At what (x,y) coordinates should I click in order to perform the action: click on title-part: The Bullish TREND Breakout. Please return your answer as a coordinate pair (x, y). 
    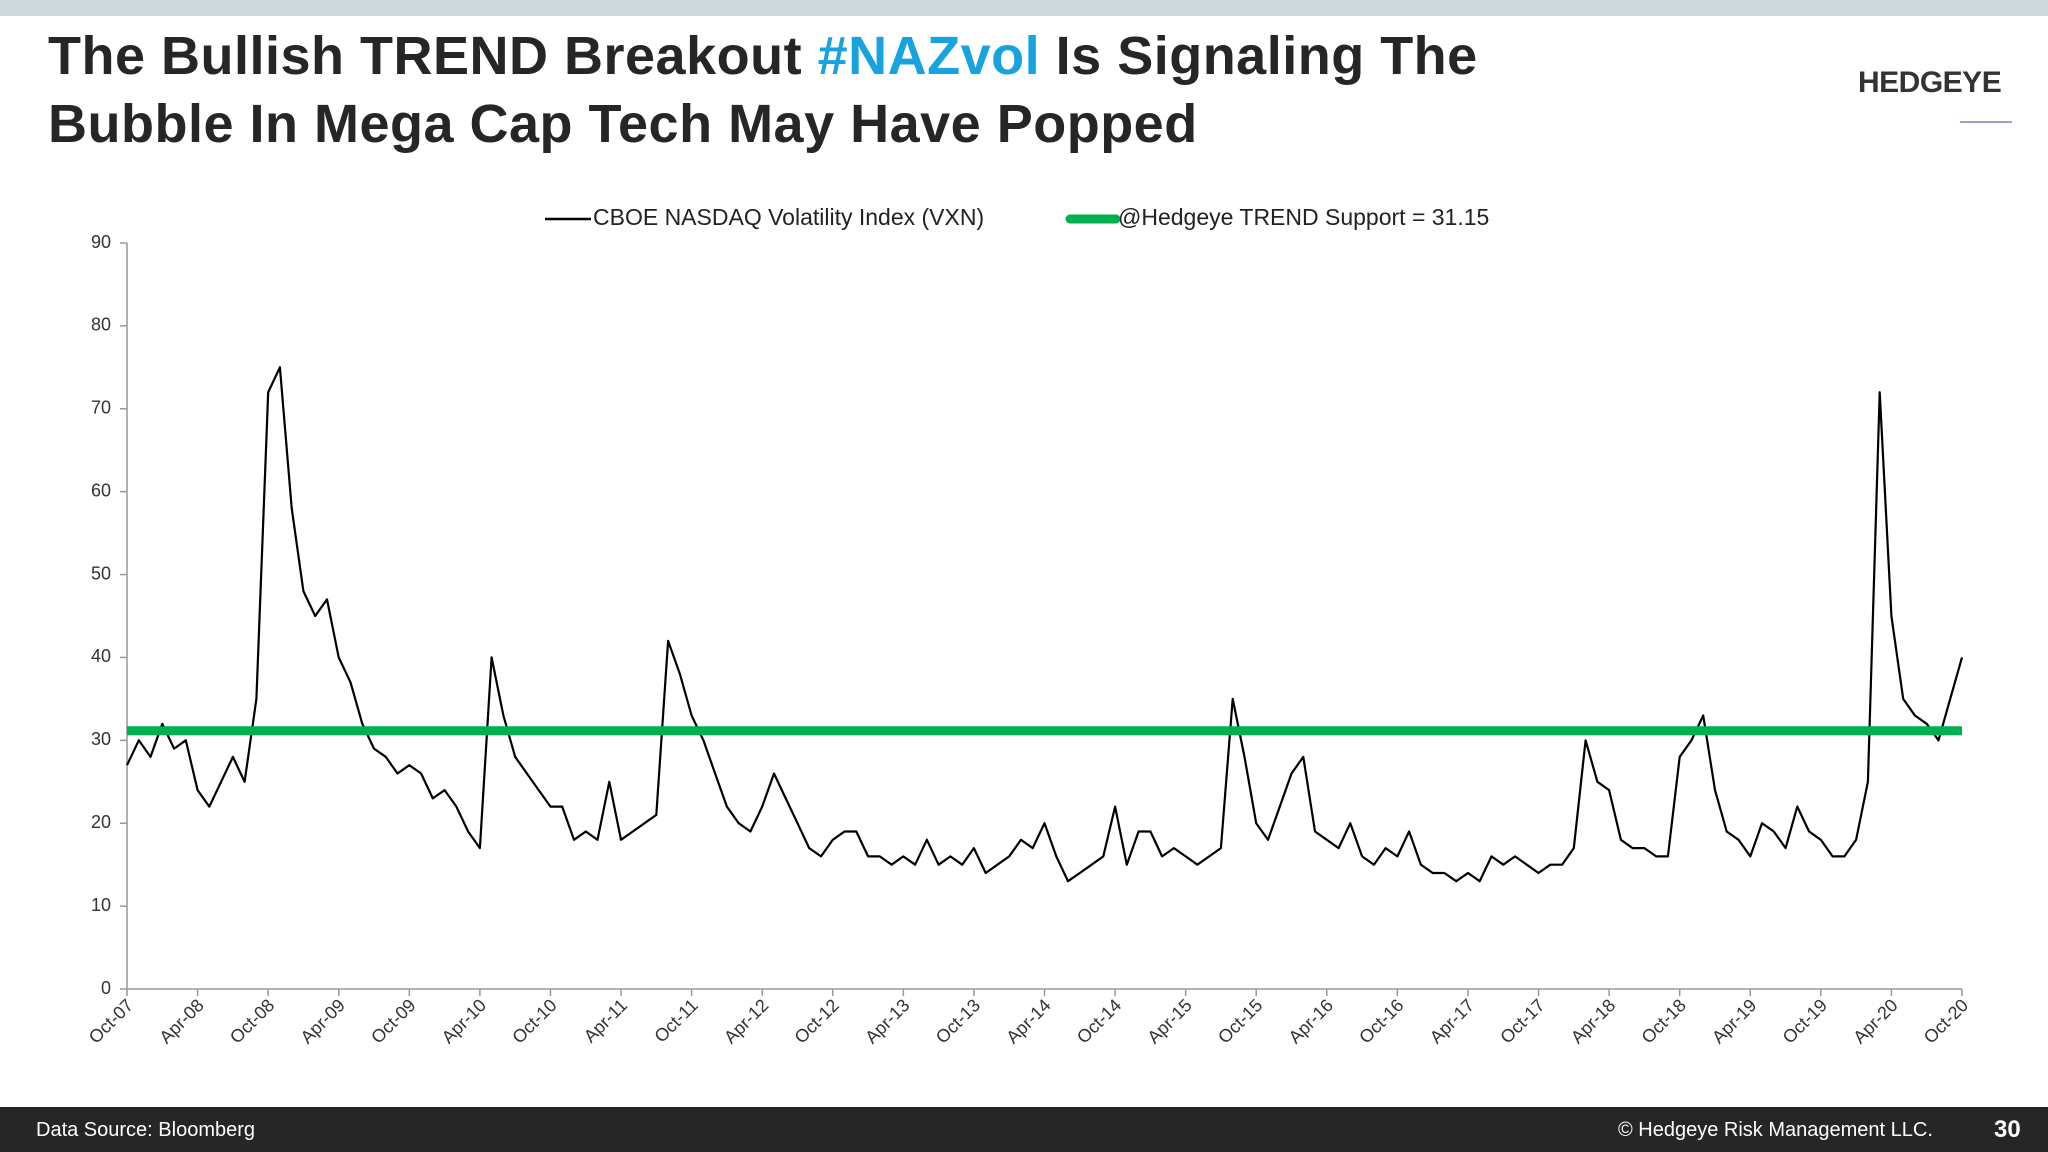
    Looking at the image, I should click on (425, 56).